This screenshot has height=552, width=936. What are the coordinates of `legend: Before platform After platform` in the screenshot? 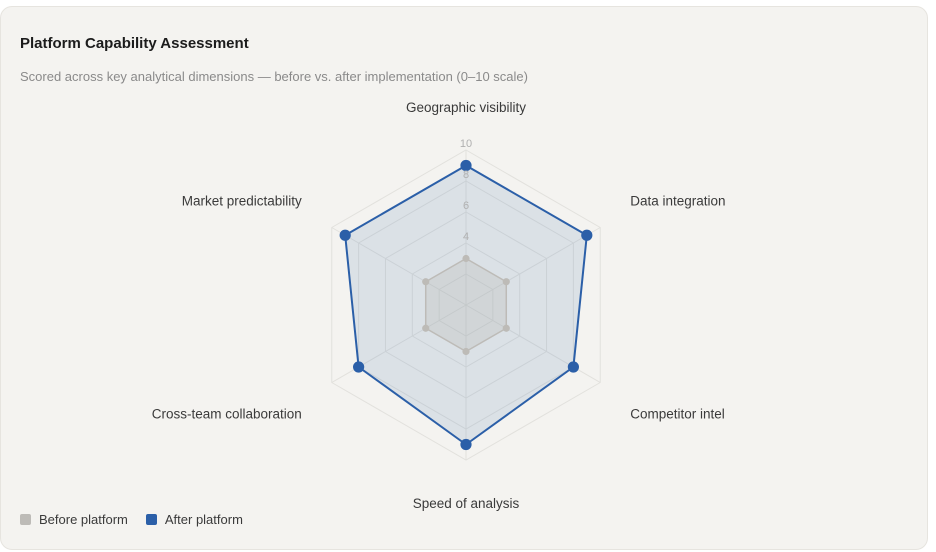 It's located at (140, 519).